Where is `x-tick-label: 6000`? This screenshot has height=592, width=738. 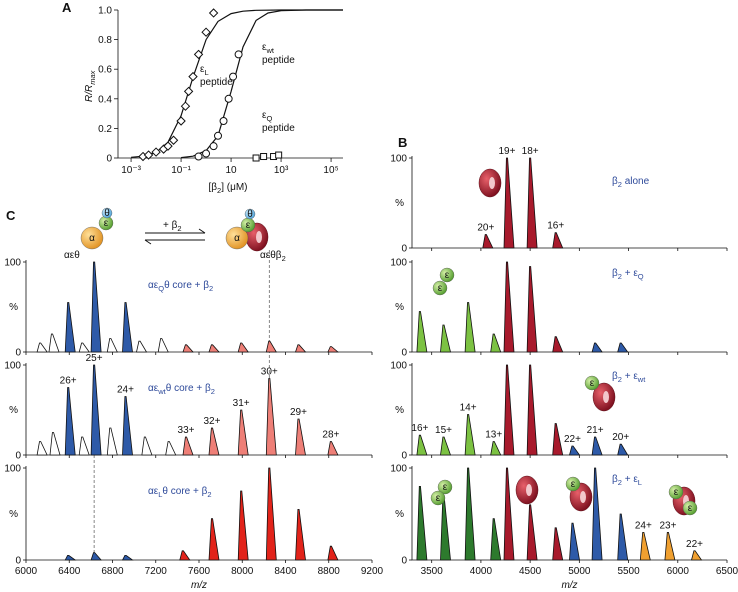
x-tick-label: 6000 is located at coordinates (26, 571).